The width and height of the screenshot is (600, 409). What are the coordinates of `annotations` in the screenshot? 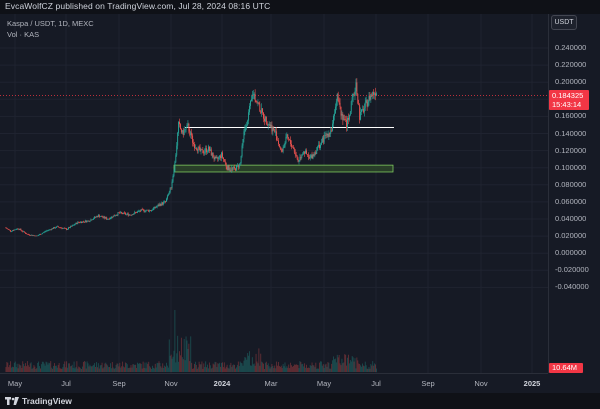 It's located at (283, 150).